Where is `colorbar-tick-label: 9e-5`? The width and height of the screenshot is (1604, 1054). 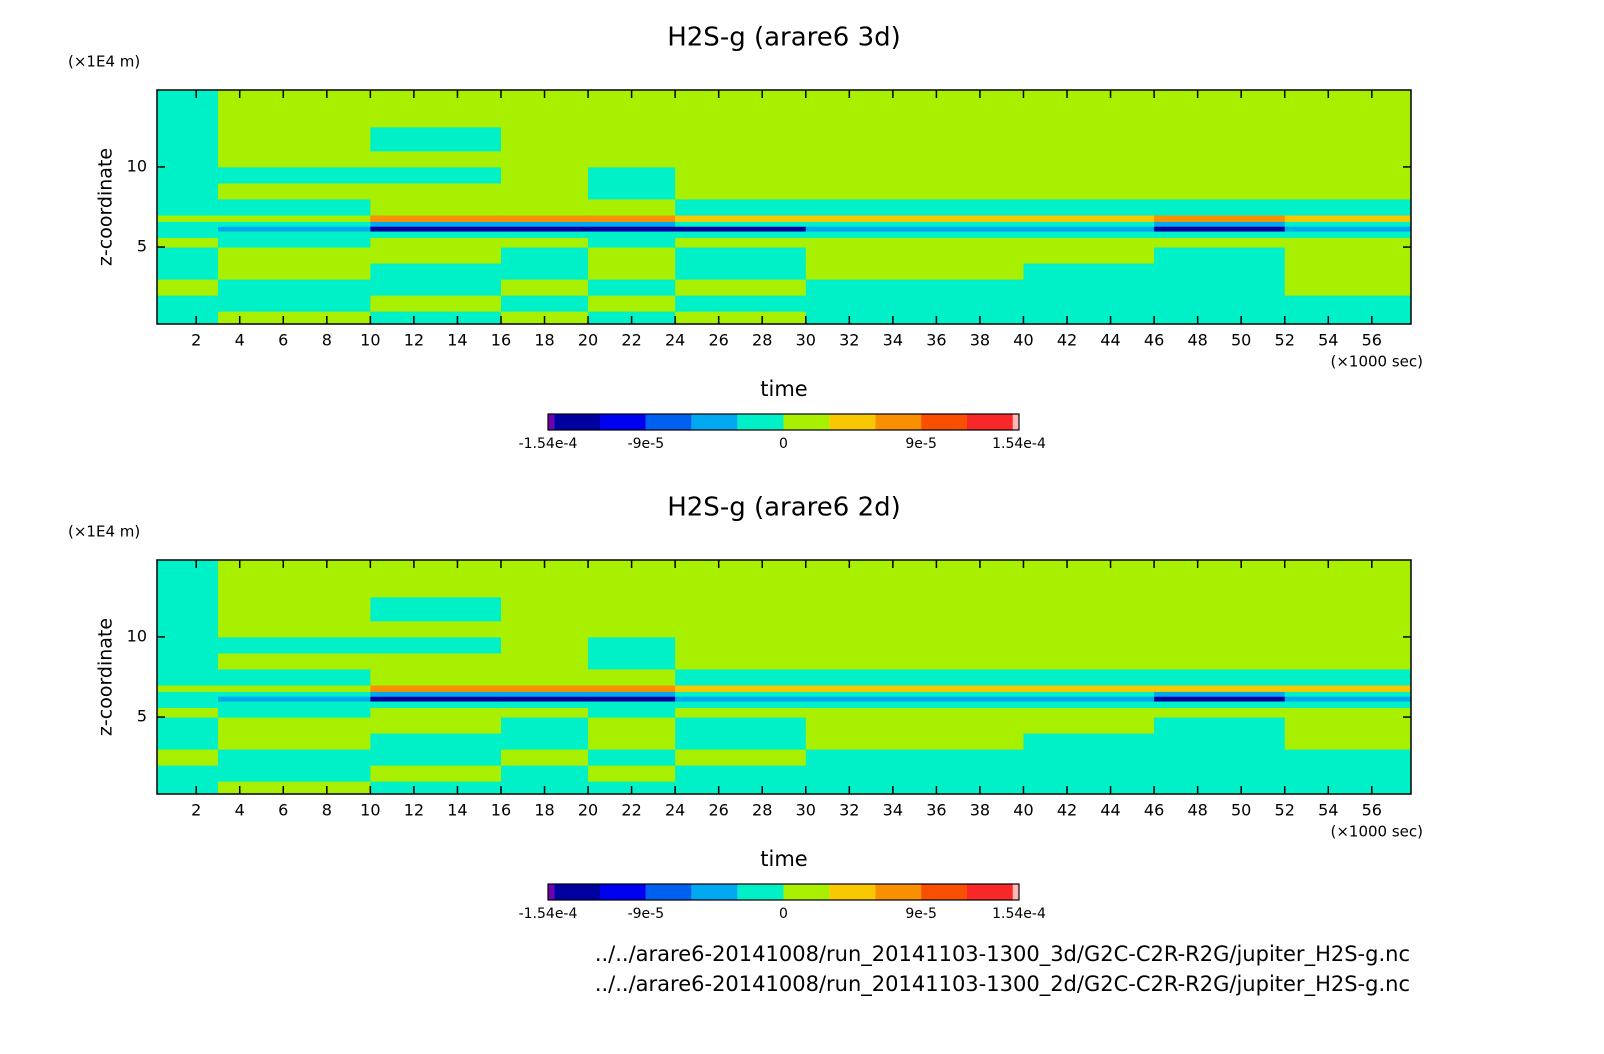 colorbar-tick-label: 9e-5 is located at coordinates (920, 914).